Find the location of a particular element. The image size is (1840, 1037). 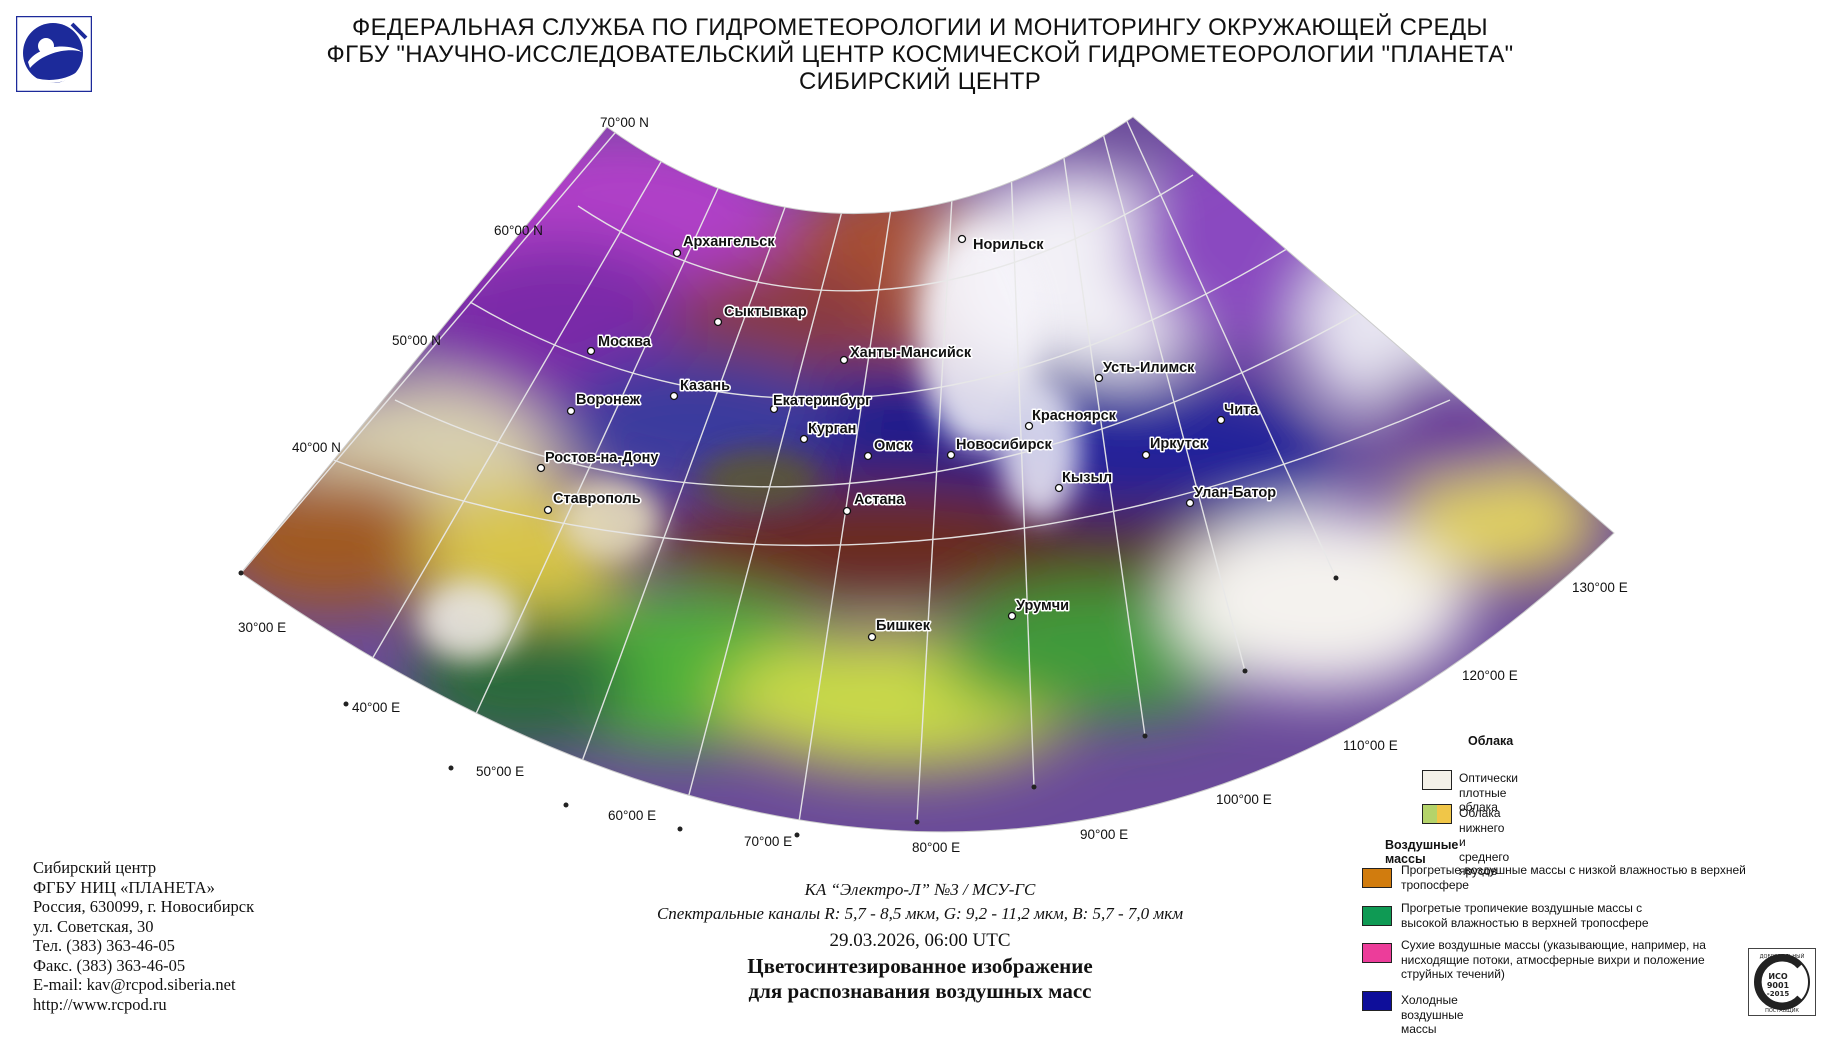

city-voronezh: Воронеж is located at coordinates (608, 400).